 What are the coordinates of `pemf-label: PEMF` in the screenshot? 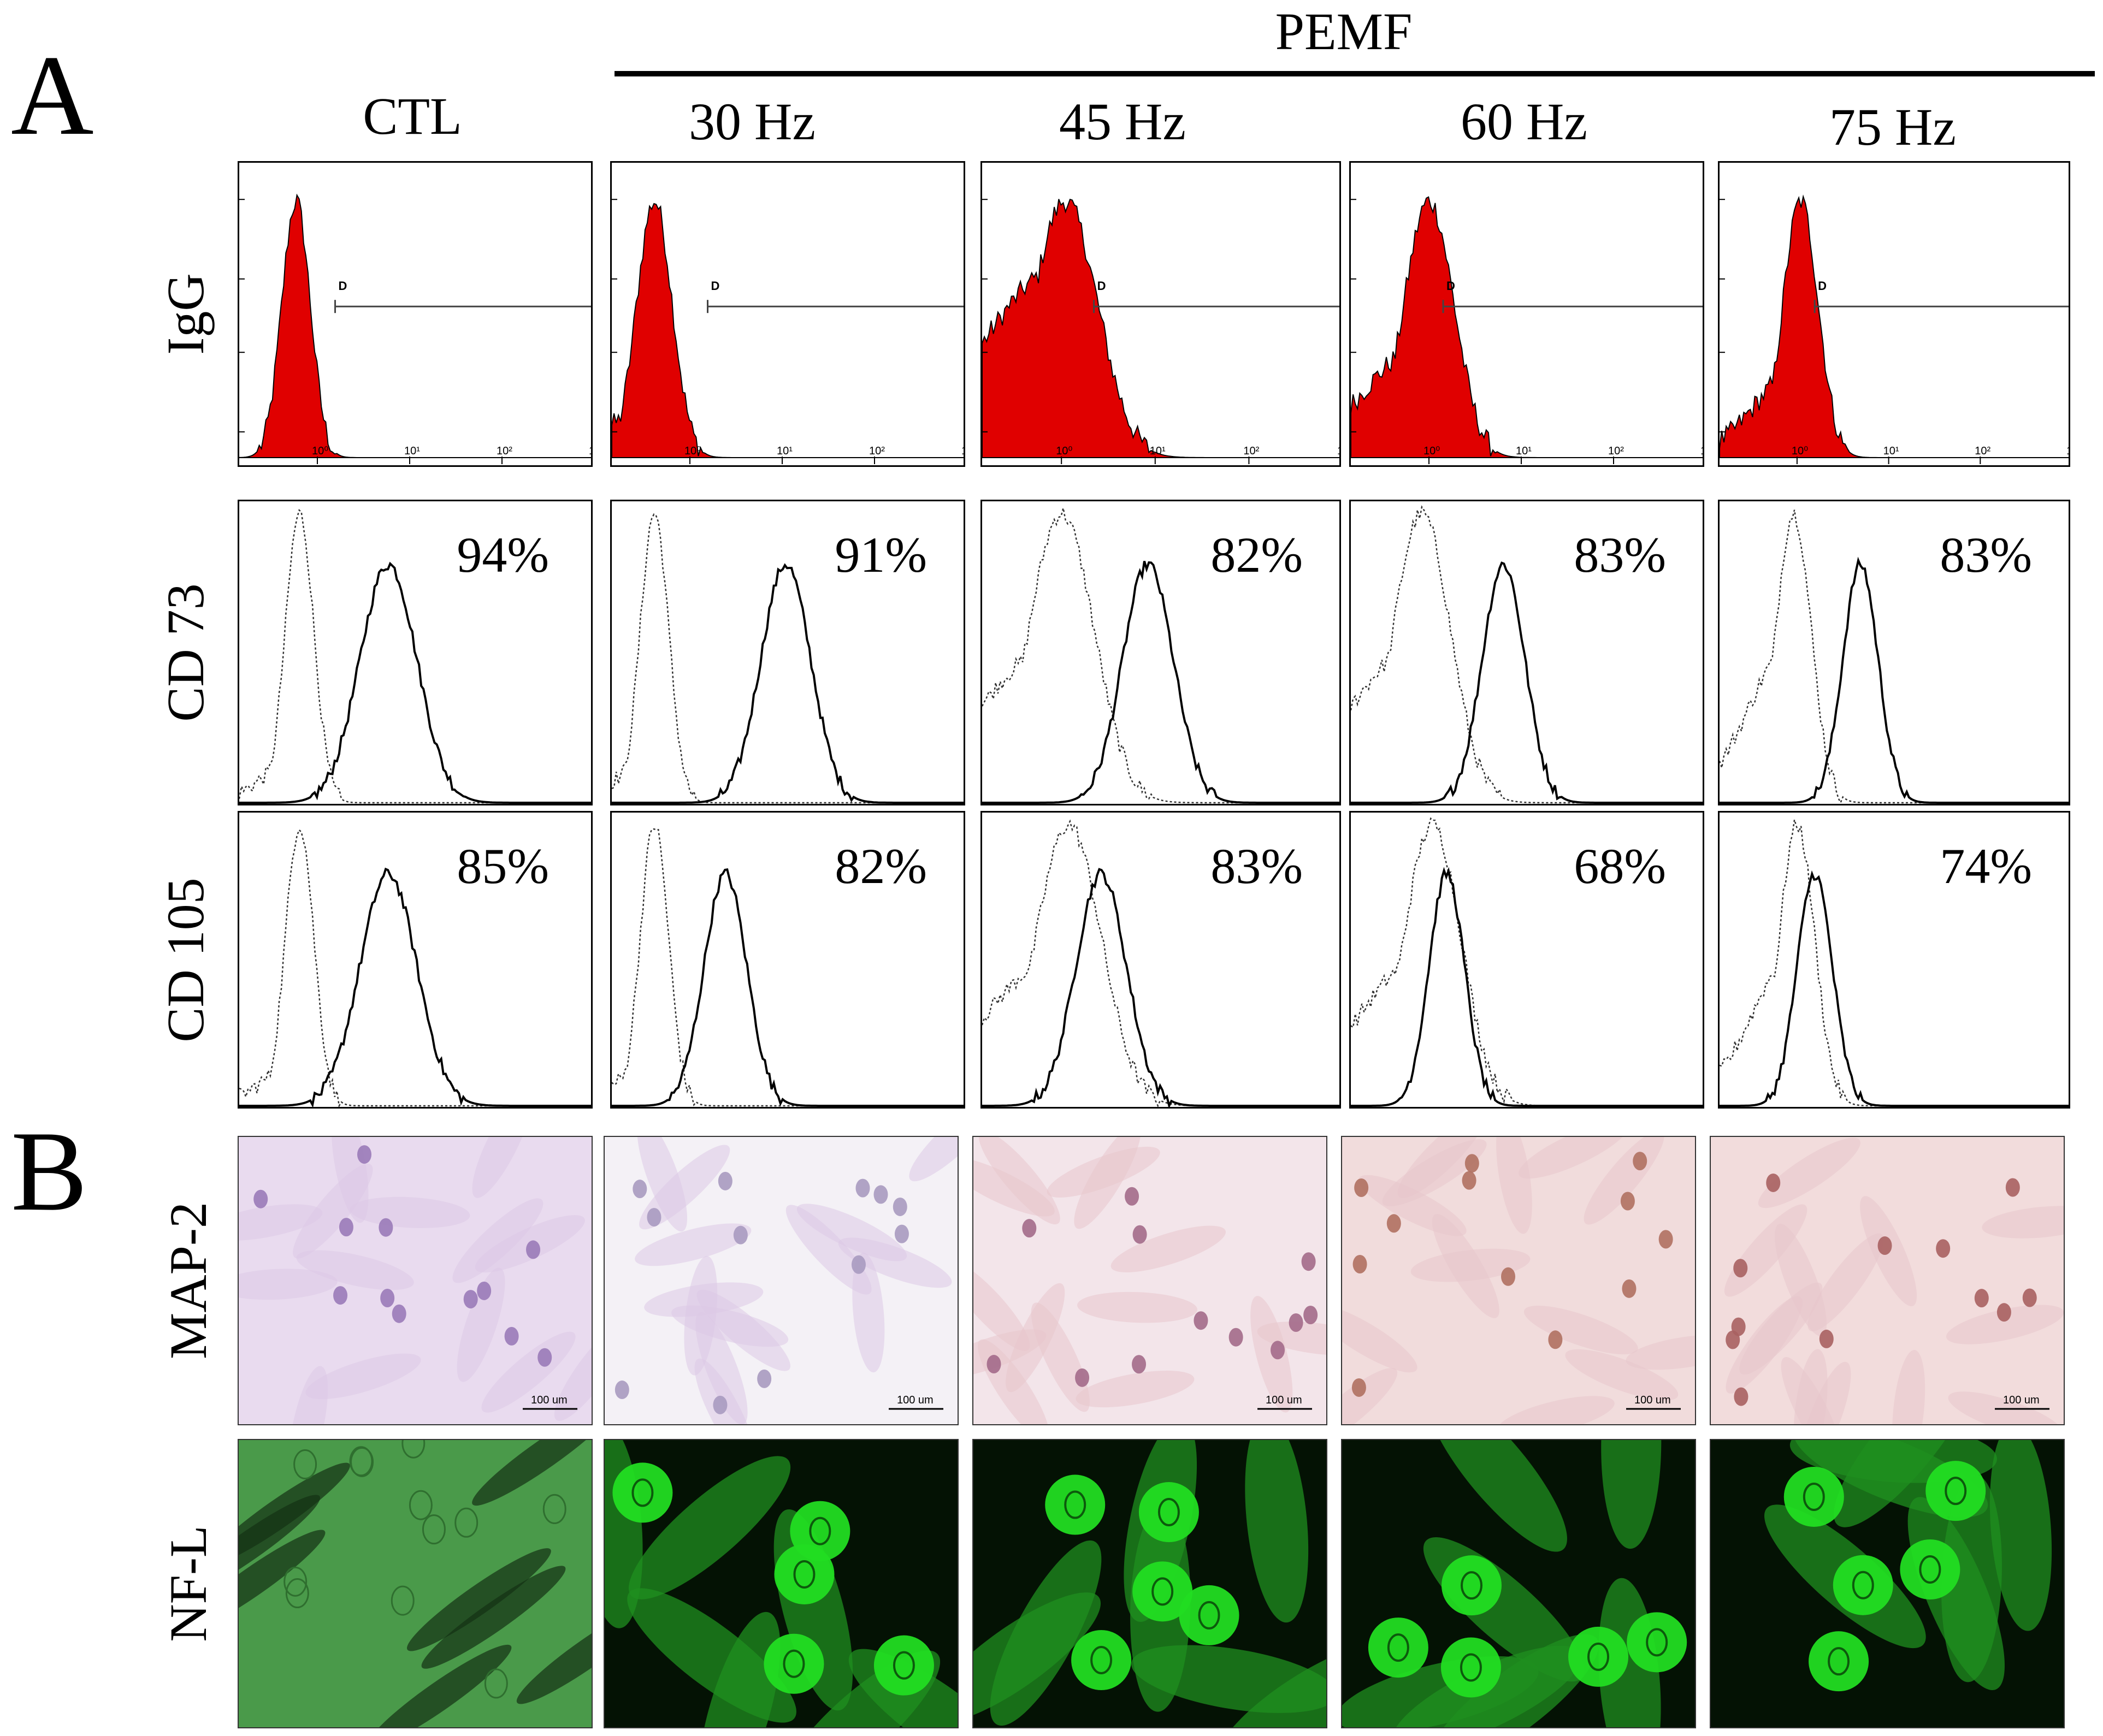 It's located at (1344, 31).